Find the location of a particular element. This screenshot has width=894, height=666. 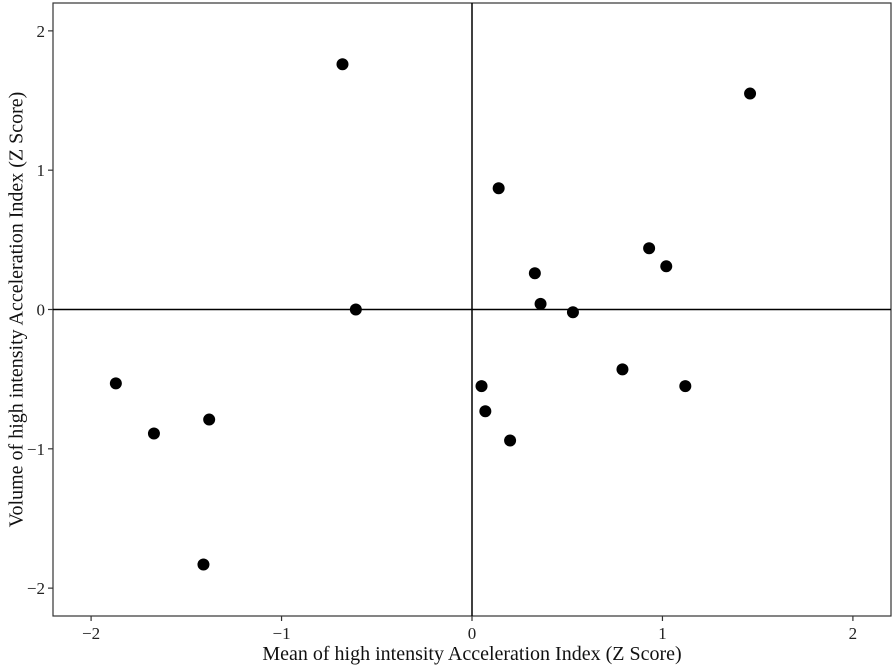

x-tick-label: 1 is located at coordinates (662, 633).